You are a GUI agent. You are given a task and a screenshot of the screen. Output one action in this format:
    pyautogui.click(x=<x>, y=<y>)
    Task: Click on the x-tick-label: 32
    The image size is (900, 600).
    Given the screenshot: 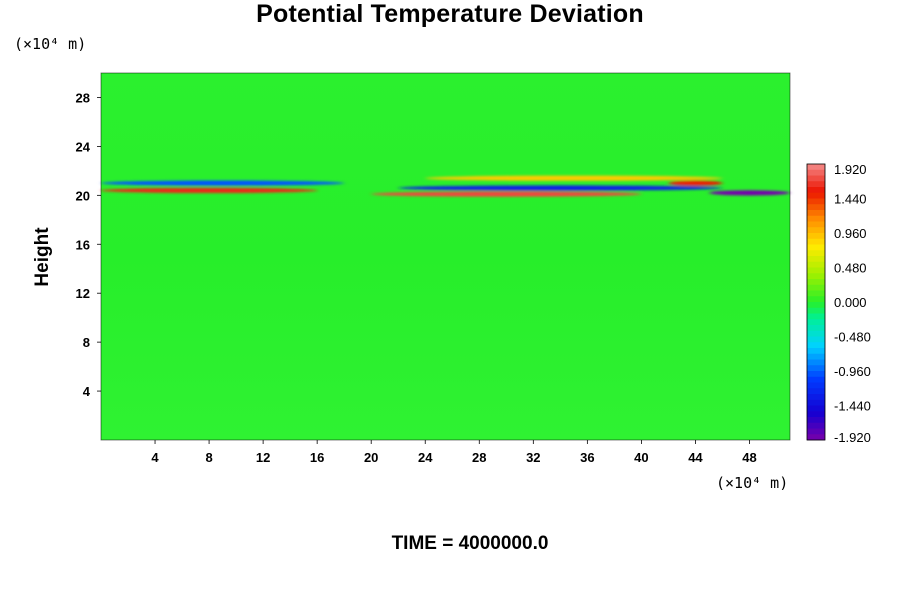 What is the action you would take?
    pyautogui.click(x=533, y=457)
    